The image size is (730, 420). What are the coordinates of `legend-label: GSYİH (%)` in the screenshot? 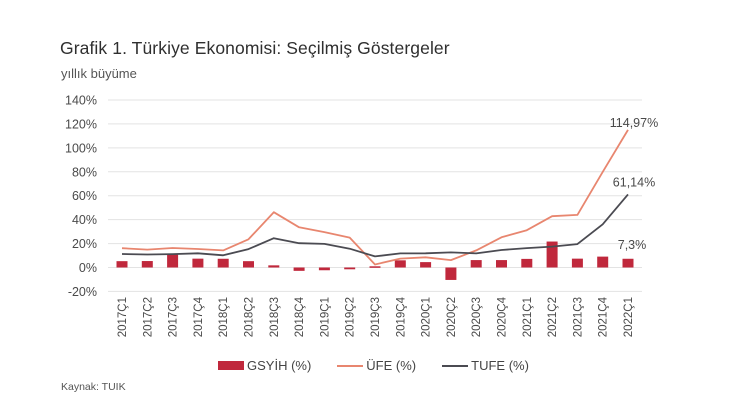 It's located at (279, 365).